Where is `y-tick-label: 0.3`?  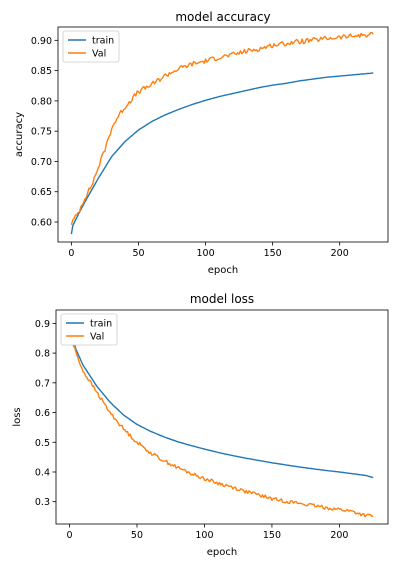
y-tick-label: 0.3 is located at coordinates (42, 502).